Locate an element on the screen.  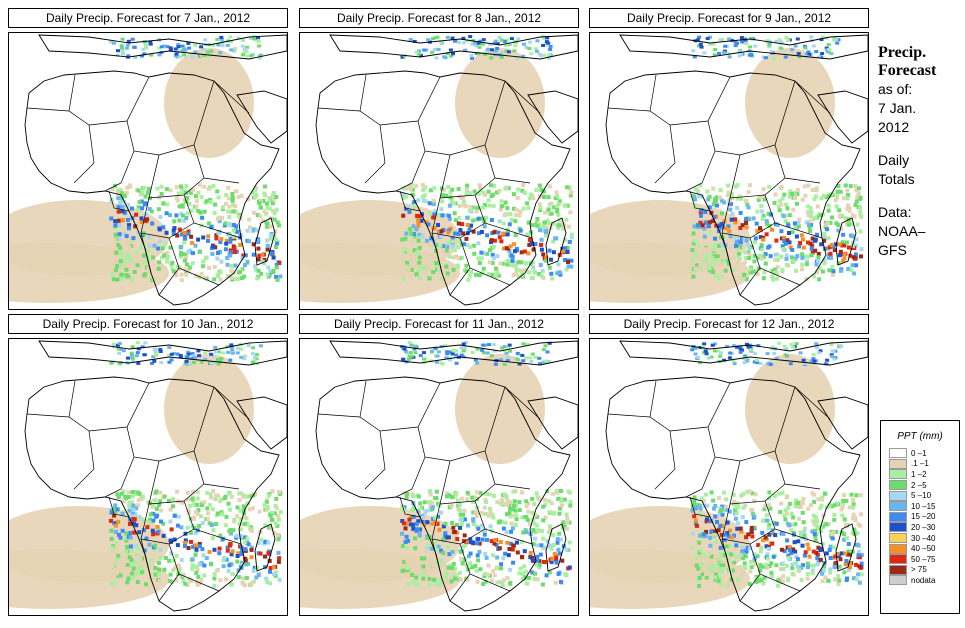
data-source-line1: NOAA– is located at coordinates (902, 231).